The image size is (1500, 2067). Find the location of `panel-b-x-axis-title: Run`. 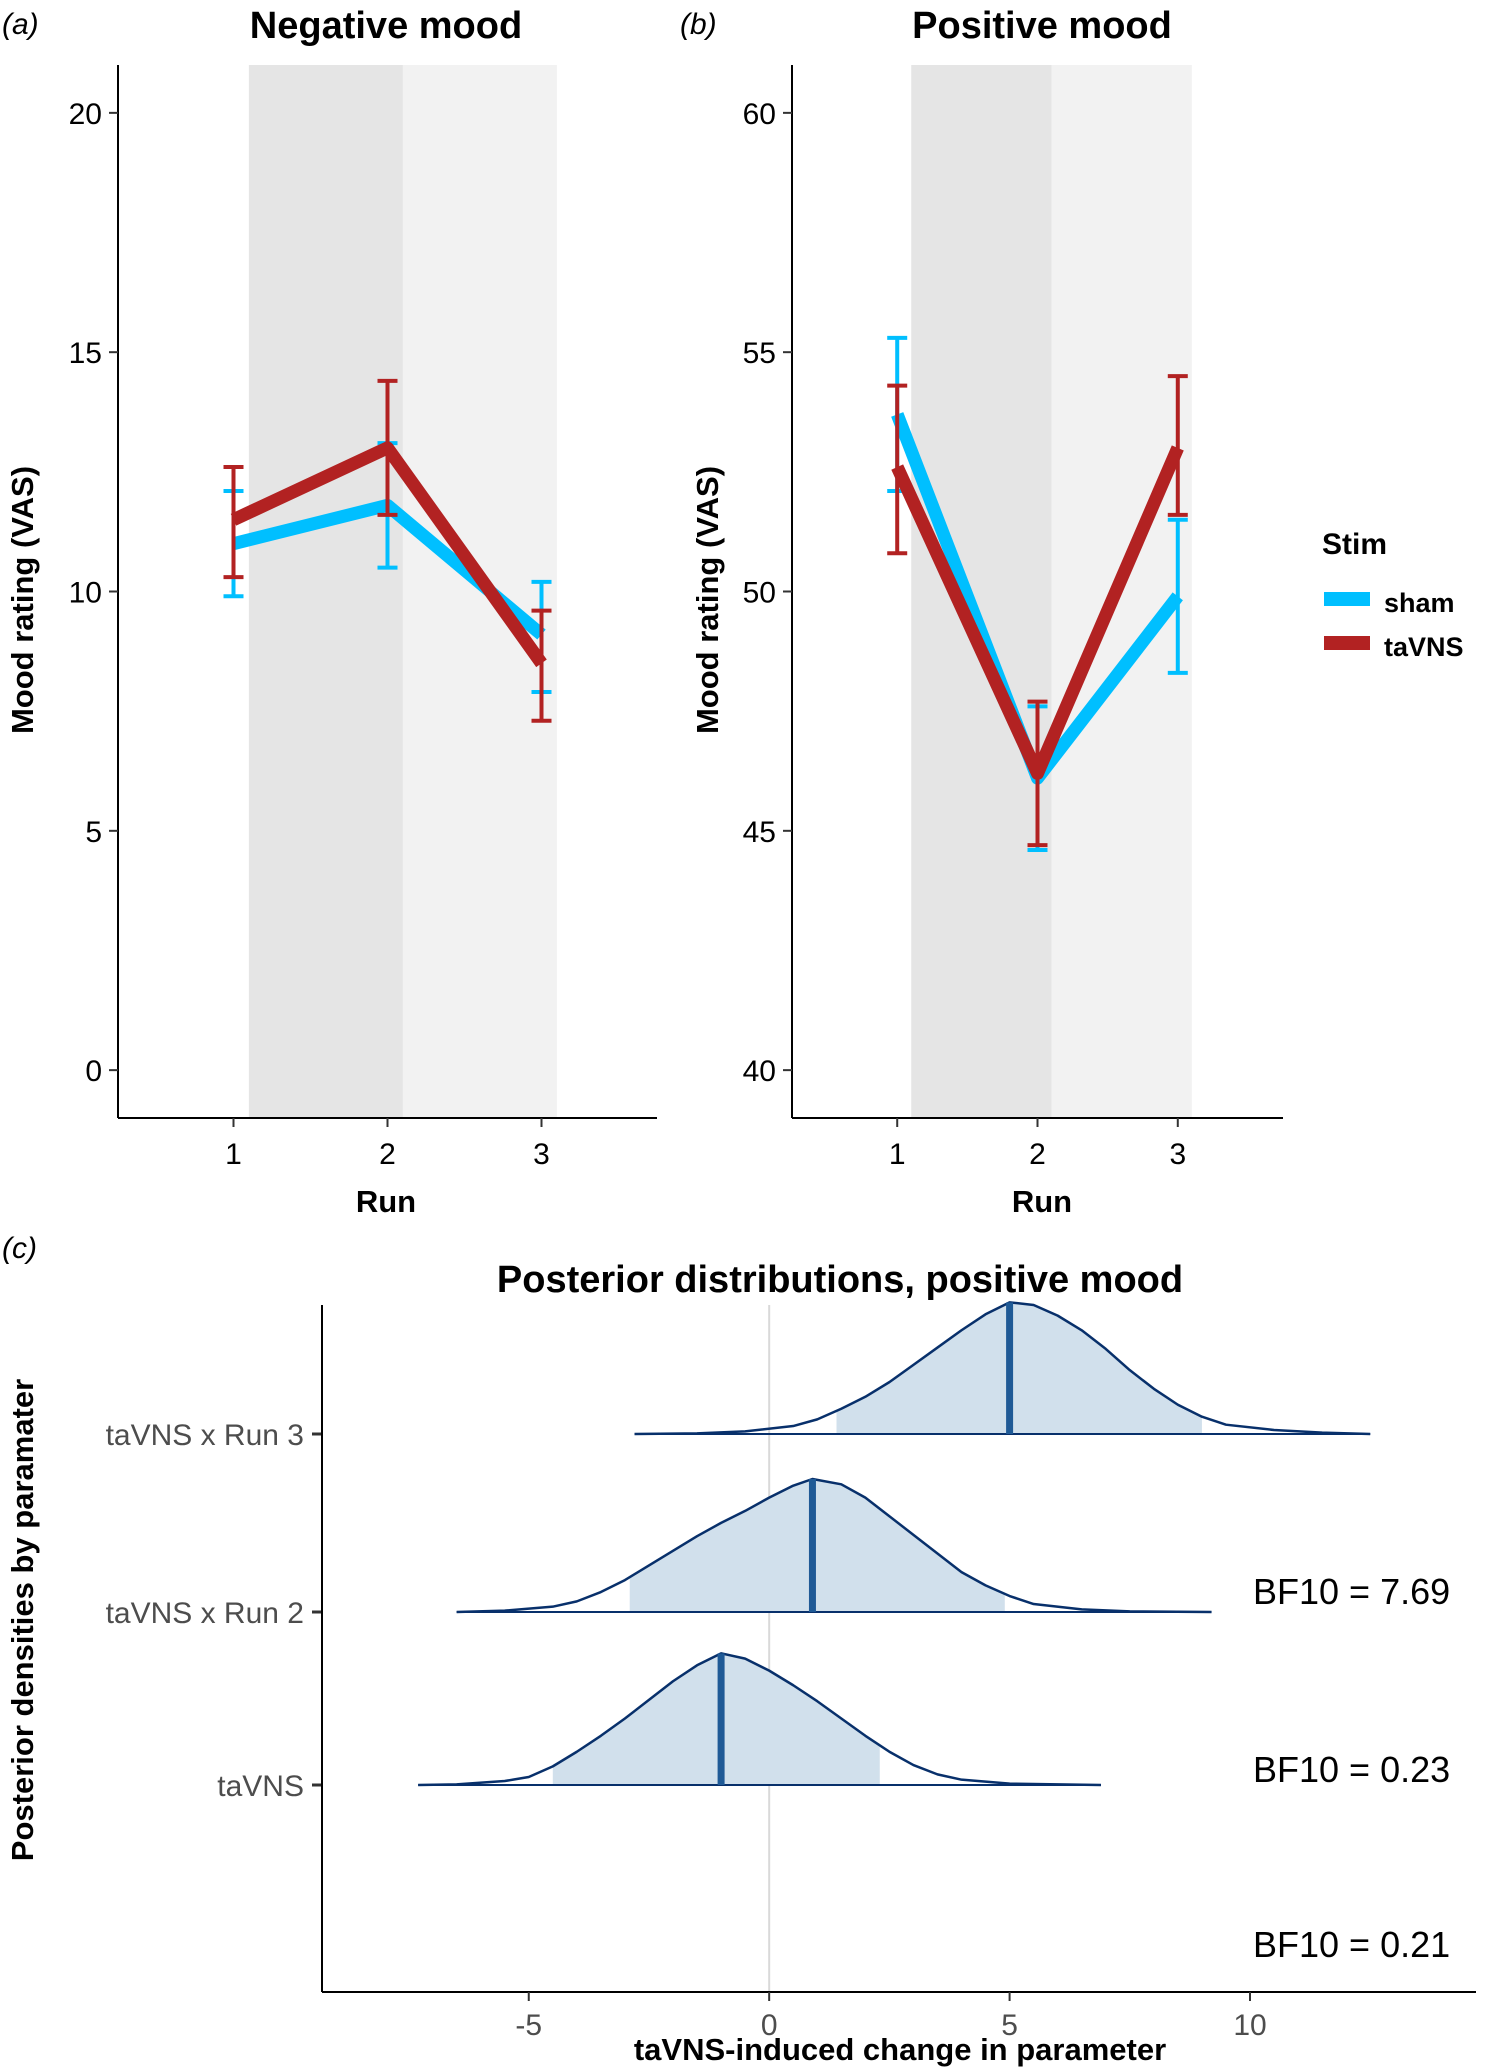

panel-b-x-axis-title: Run is located at coordinates (1042, 1201).